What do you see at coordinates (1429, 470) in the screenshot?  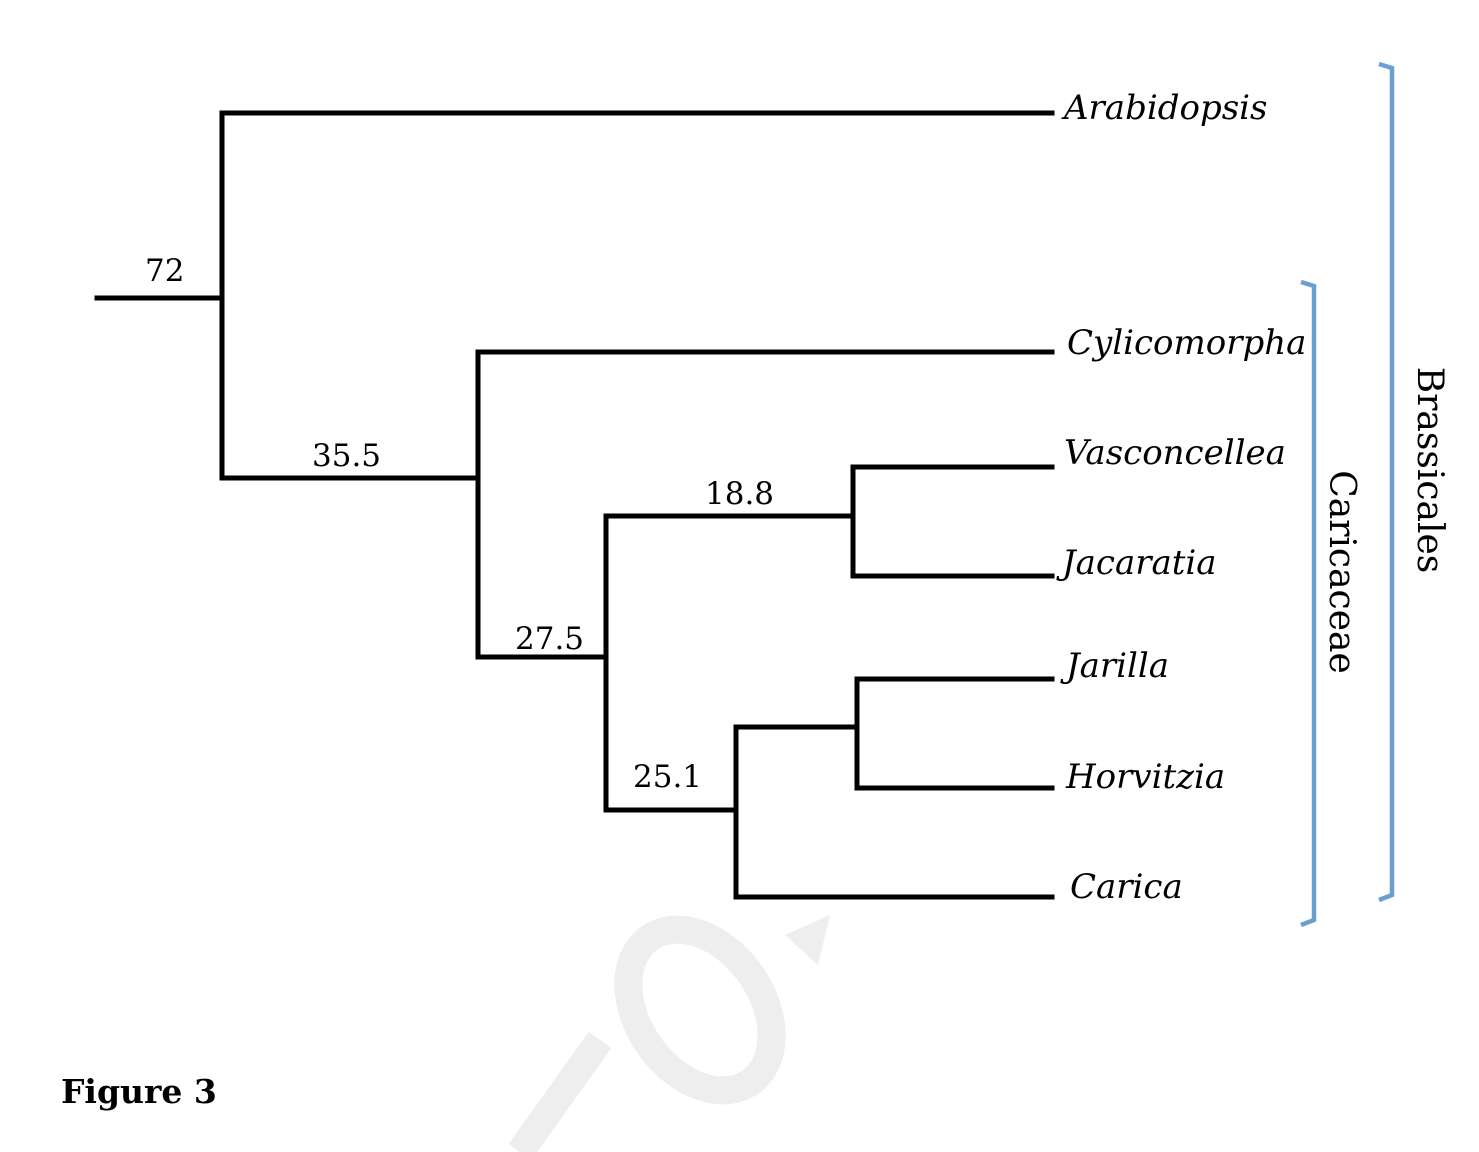 I see `clade-label-brassicales: Brassicales` at bounding box center [1429, 470].